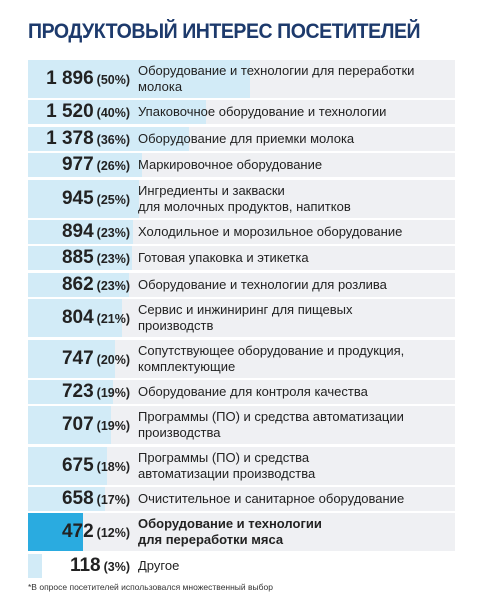  Describe the element at coordinates (224, 31) in the screenshot. I see `chart-title: ПРОДУКТОВЫЙ ИНТЕРЕС ПОСЕТИТЕЛЕЙ` at that location.